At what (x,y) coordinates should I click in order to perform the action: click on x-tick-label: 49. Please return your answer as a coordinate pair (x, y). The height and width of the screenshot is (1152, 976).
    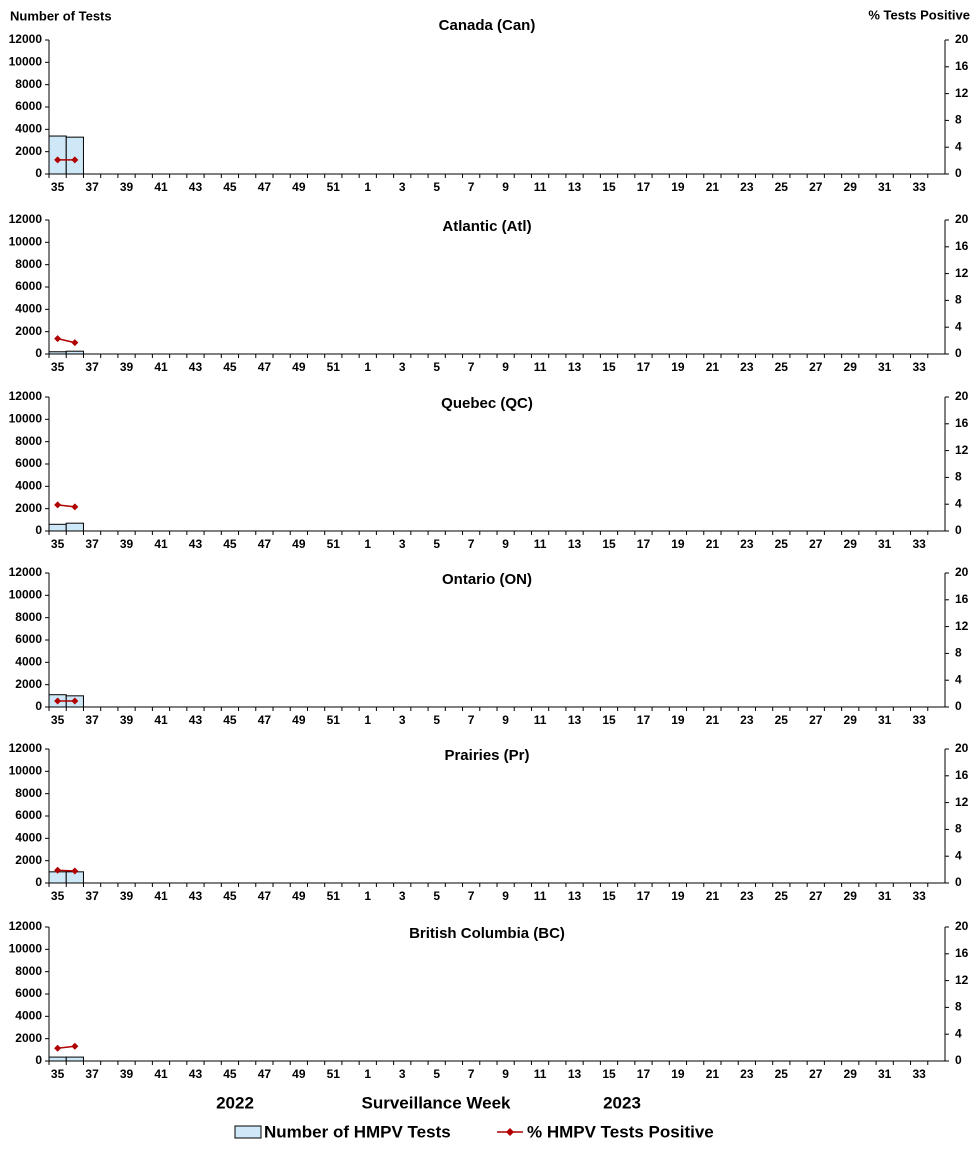
    Looking at the image, I should click on (299, 367).